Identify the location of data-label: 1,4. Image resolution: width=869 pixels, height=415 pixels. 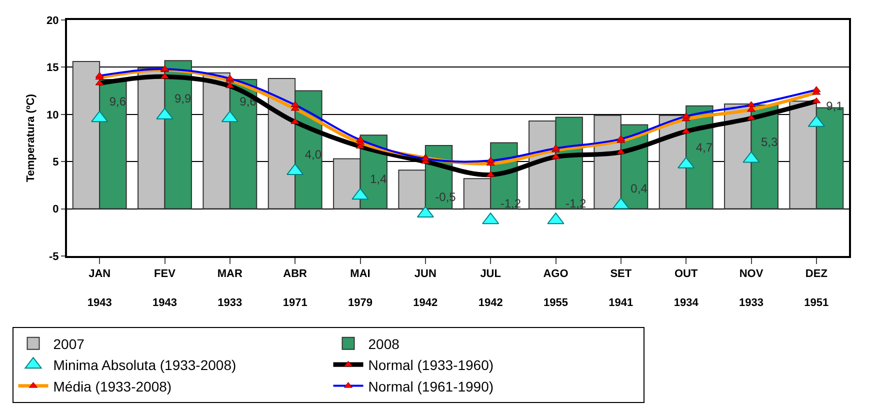
(379, 179).